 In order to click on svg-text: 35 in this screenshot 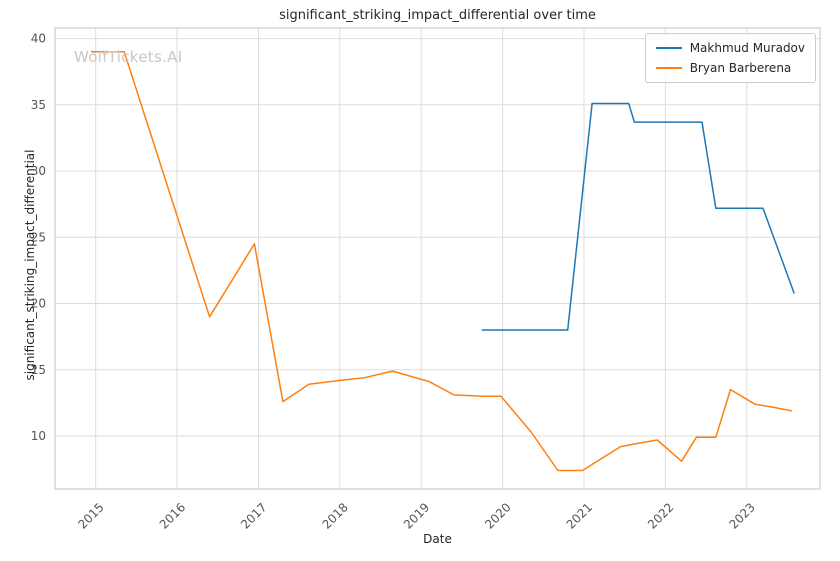, I will do `click(38, 105)`.